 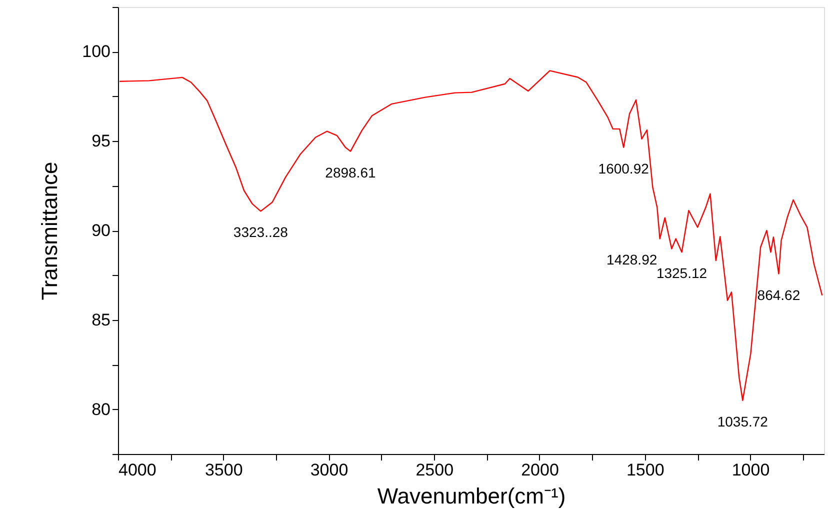 What do you see at coordinates (540, 470) in the screenshot?
I see `x-tick-label: 2000` at bounding box center [540, 470].